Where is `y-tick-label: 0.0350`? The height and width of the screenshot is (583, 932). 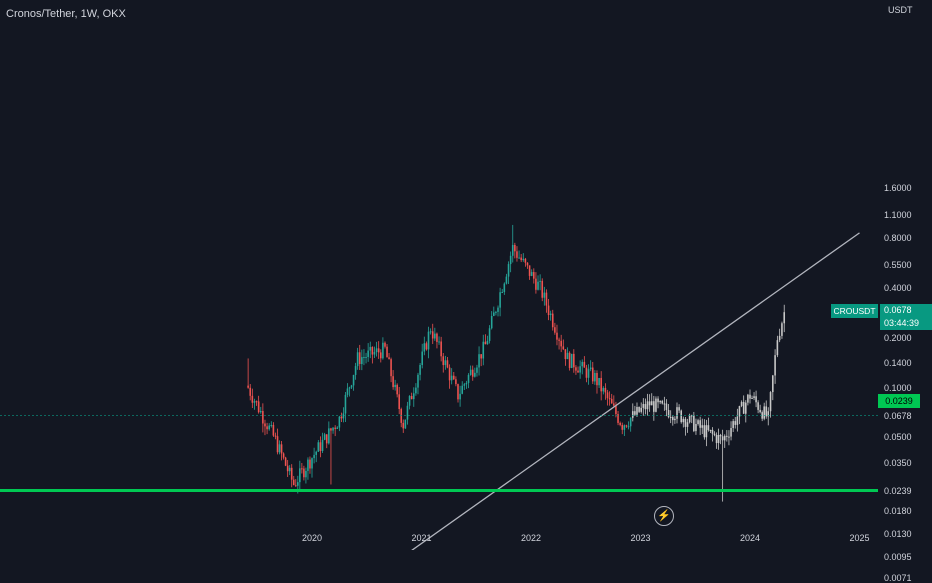 y-tick-label: 0.0350 is located at coordinates (898, 463).